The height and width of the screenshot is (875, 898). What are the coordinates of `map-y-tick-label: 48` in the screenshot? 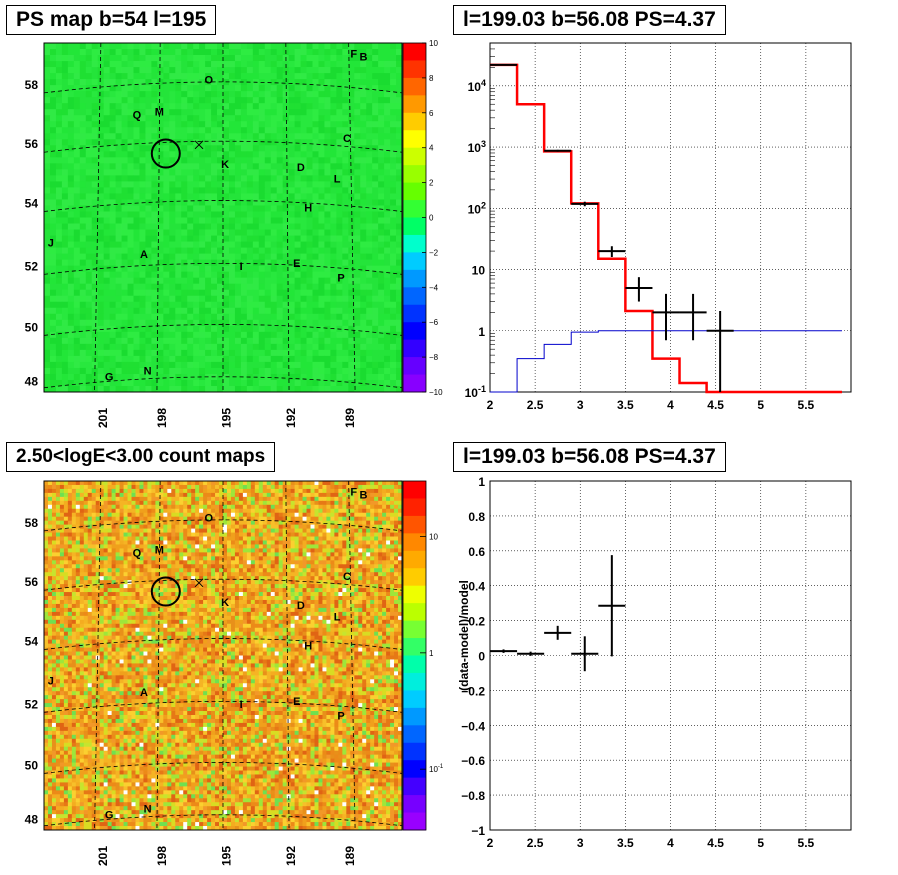 It's located at (32, 382).